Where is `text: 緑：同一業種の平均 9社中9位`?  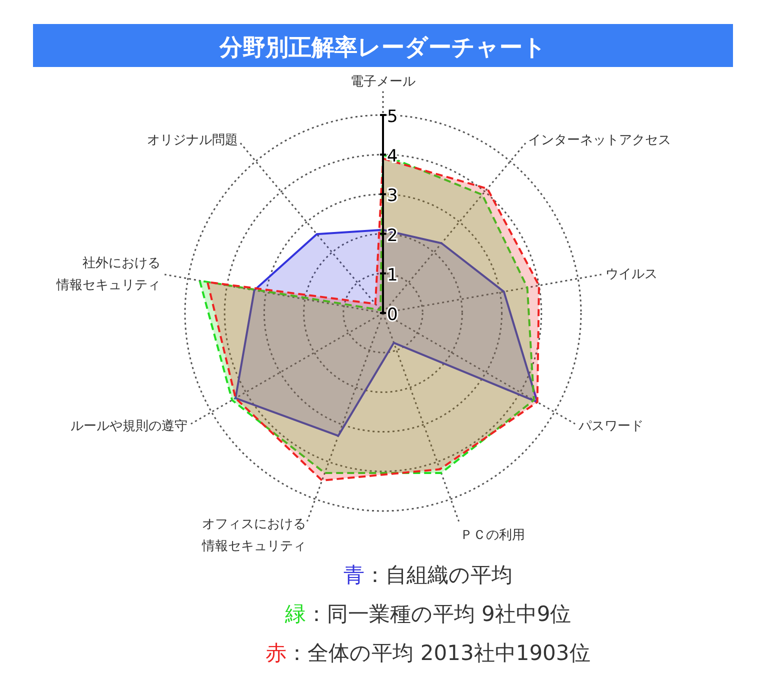 text: 緑：同一業種の平均 9社中9位 is located at coordinates (428, 614).